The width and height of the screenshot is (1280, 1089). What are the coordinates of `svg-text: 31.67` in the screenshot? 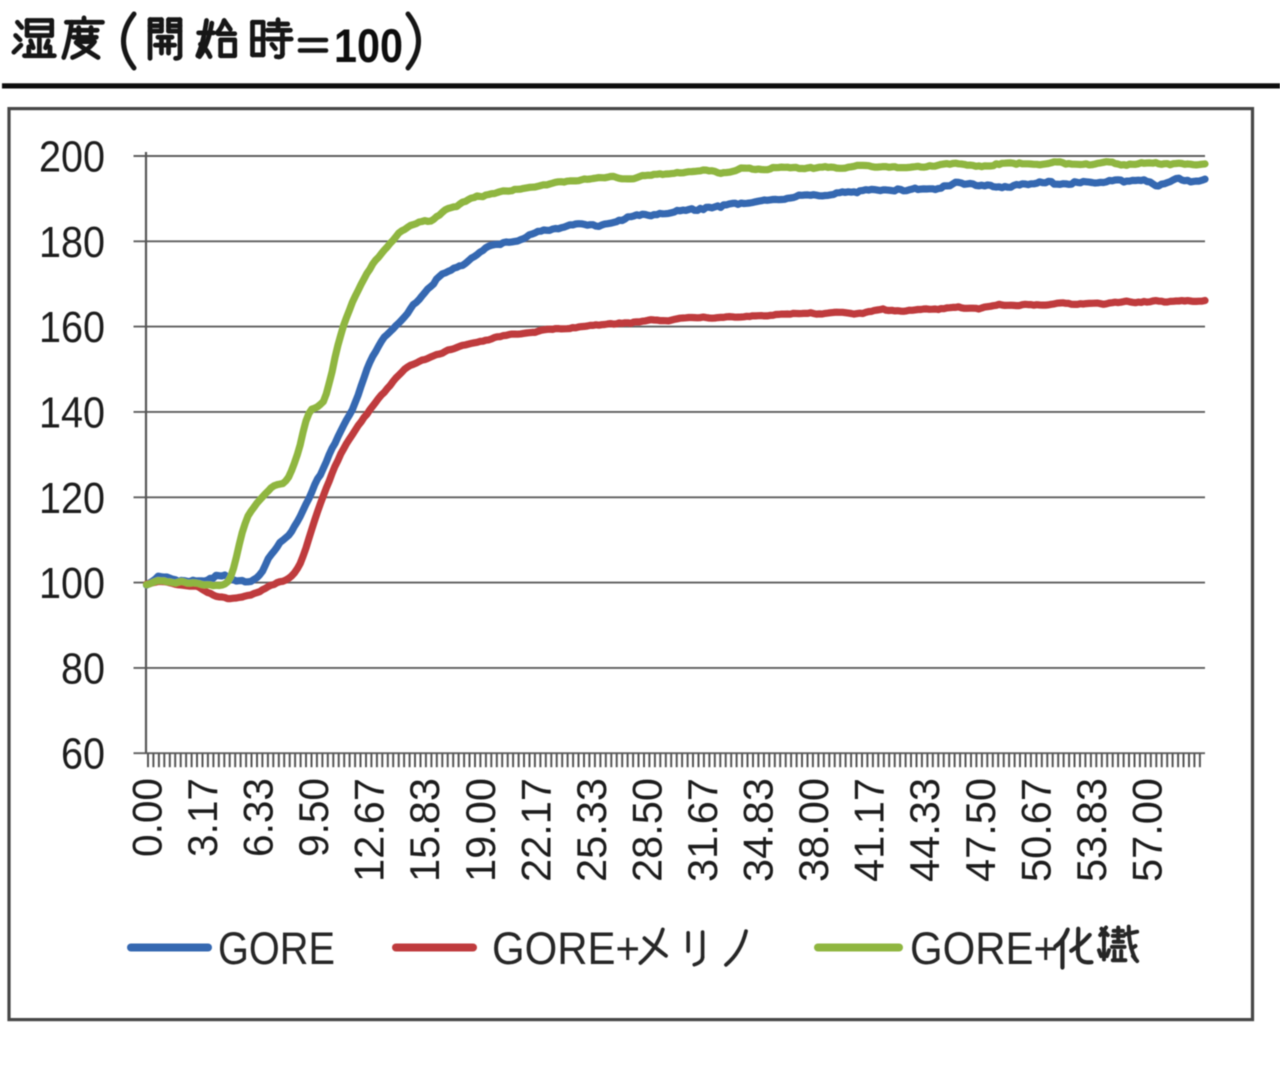 It's located at (702, 830).